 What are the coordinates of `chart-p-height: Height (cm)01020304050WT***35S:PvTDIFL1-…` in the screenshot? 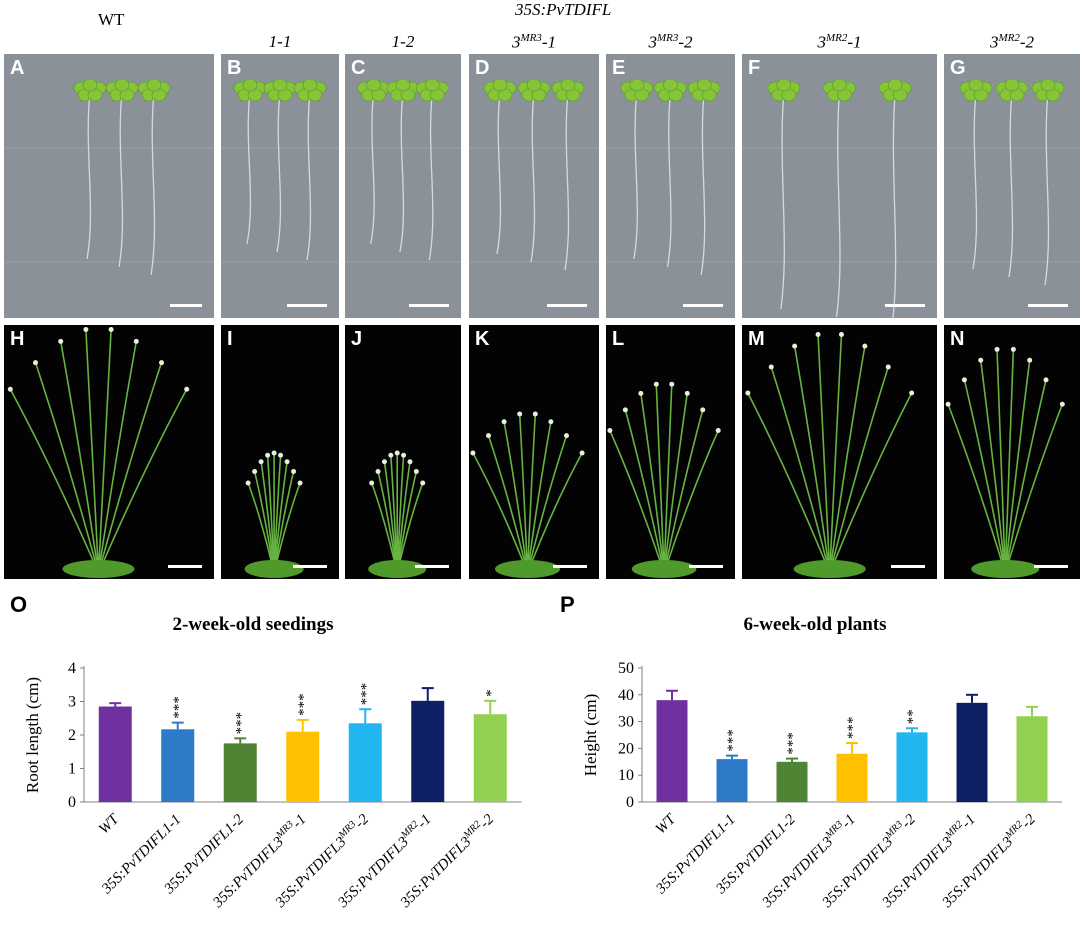 It's located at (821, 786).